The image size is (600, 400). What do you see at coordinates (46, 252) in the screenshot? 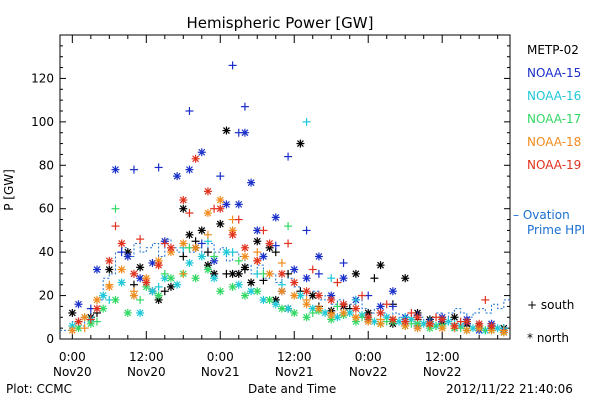
I see `y-tick-label: 40` at bounding box center [46, 252].